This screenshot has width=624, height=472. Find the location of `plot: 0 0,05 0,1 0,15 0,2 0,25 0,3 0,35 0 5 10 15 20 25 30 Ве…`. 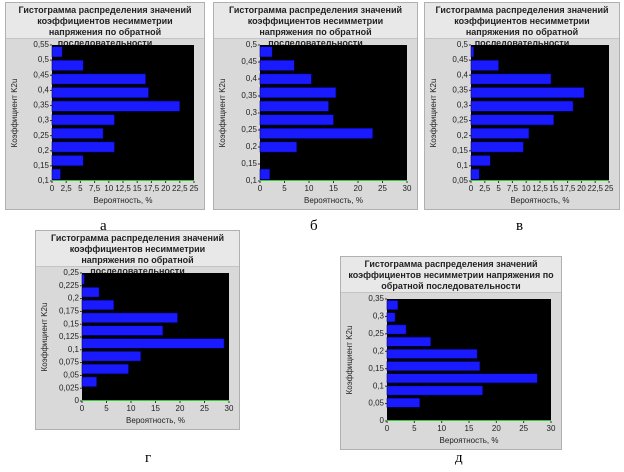

plot: 0 0,05 0,1 0,15 0,2 0,25 0,3 0,35 0 5 10 15 20 25 30 Ве… is located at coordinates (450, 369).